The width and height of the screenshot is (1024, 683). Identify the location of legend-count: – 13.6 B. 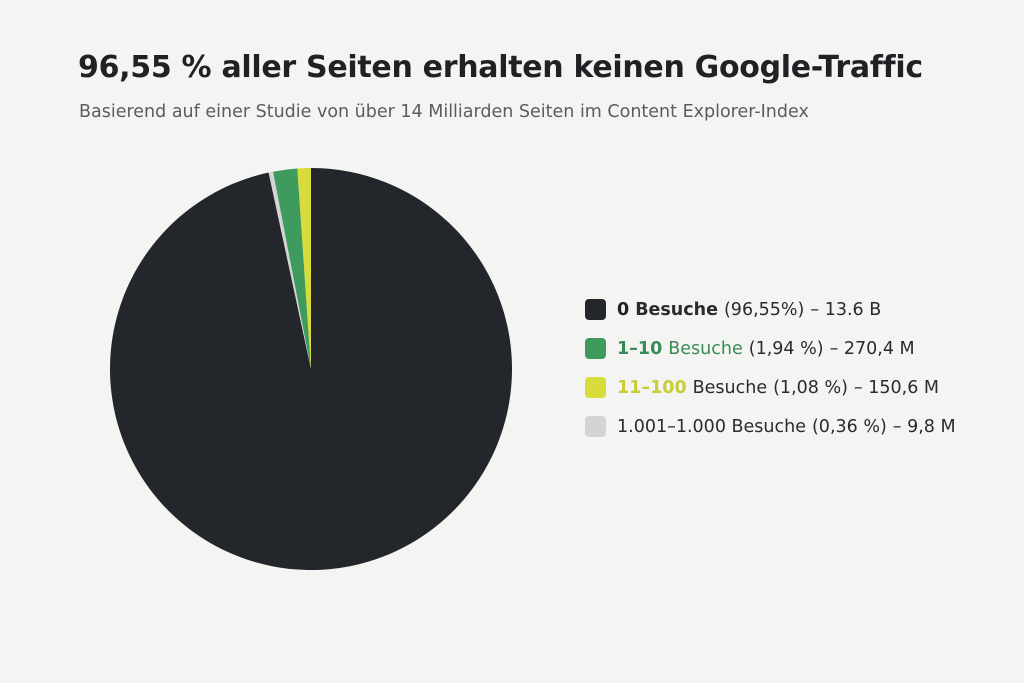
(846, 309).